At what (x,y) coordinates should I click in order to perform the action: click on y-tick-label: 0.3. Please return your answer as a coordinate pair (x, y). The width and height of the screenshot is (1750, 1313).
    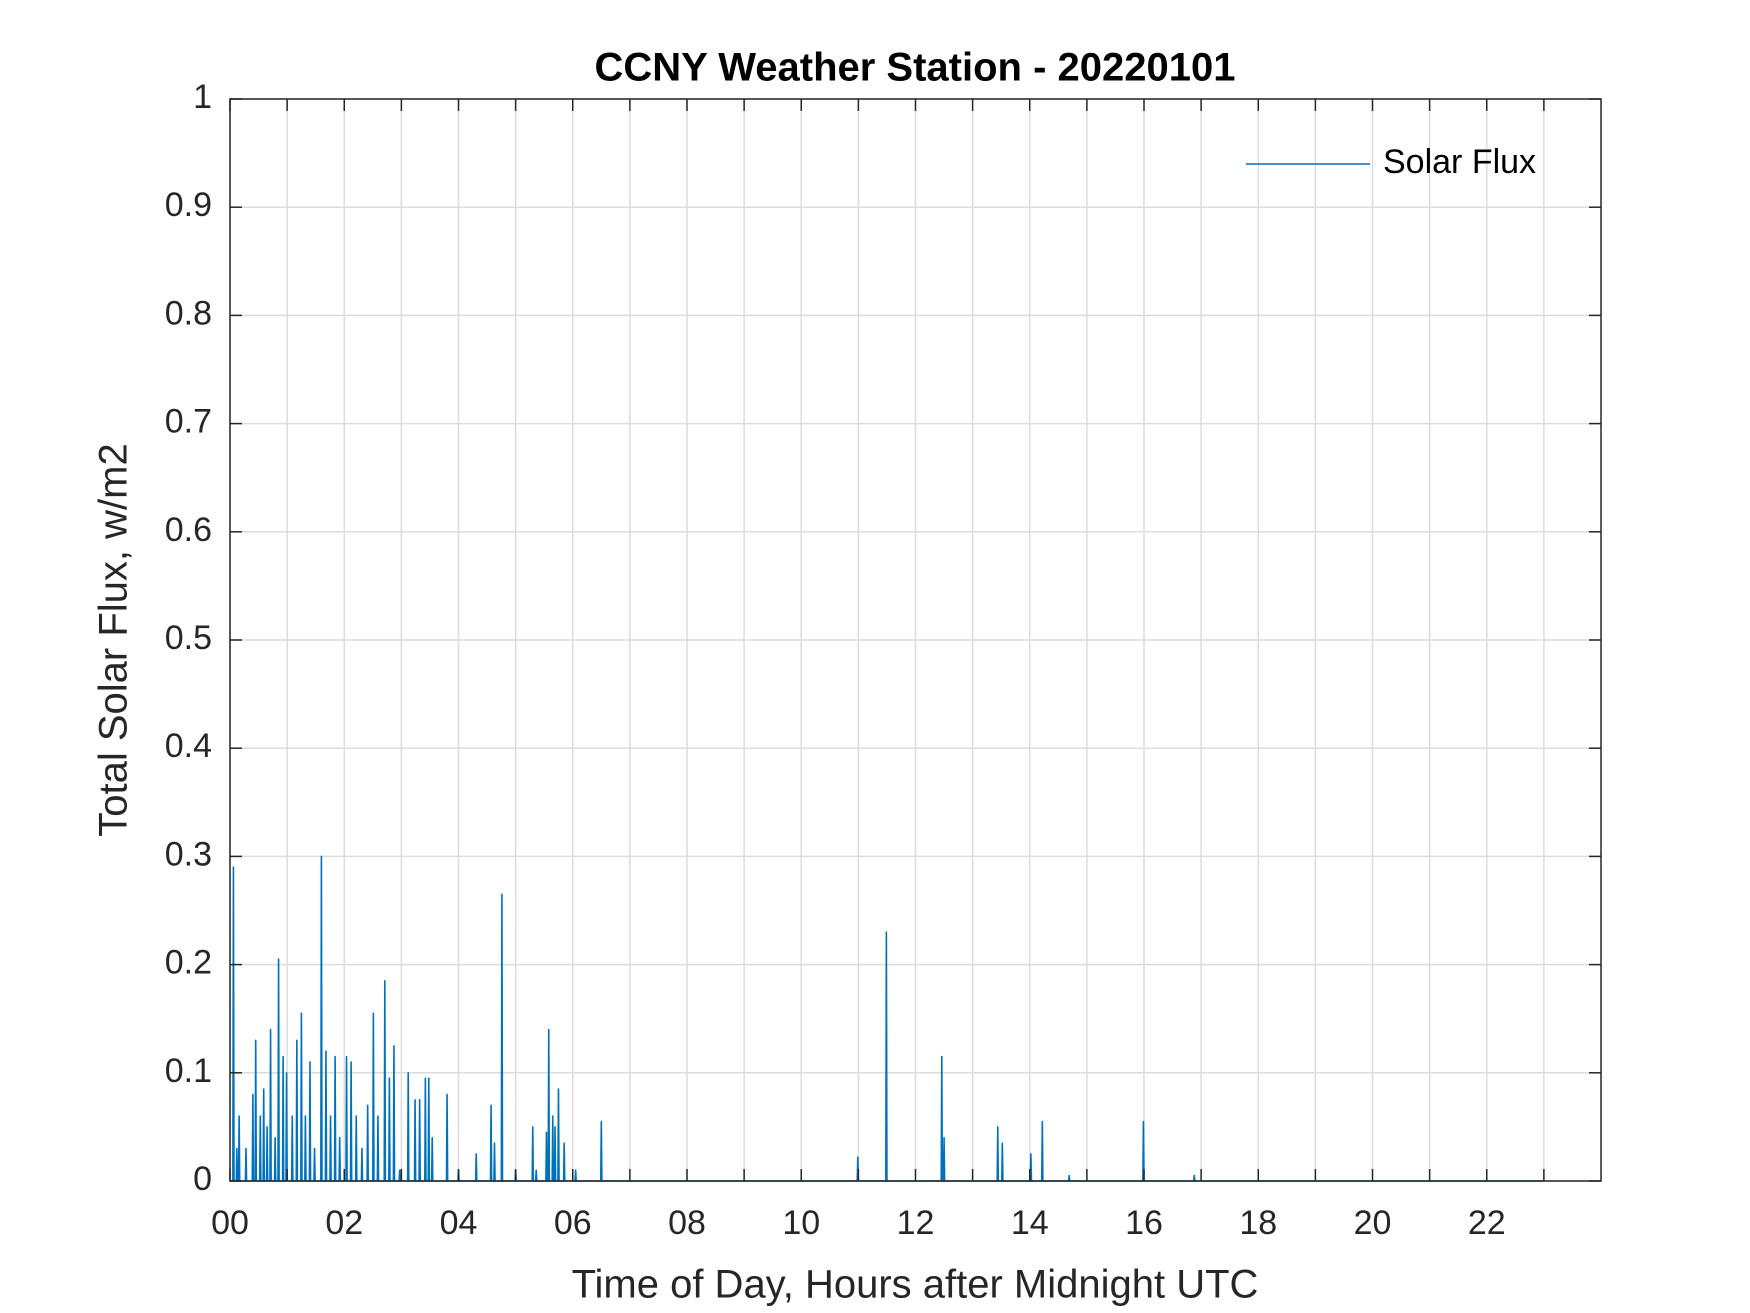
    Looking at the image, I should click on (188, 854).